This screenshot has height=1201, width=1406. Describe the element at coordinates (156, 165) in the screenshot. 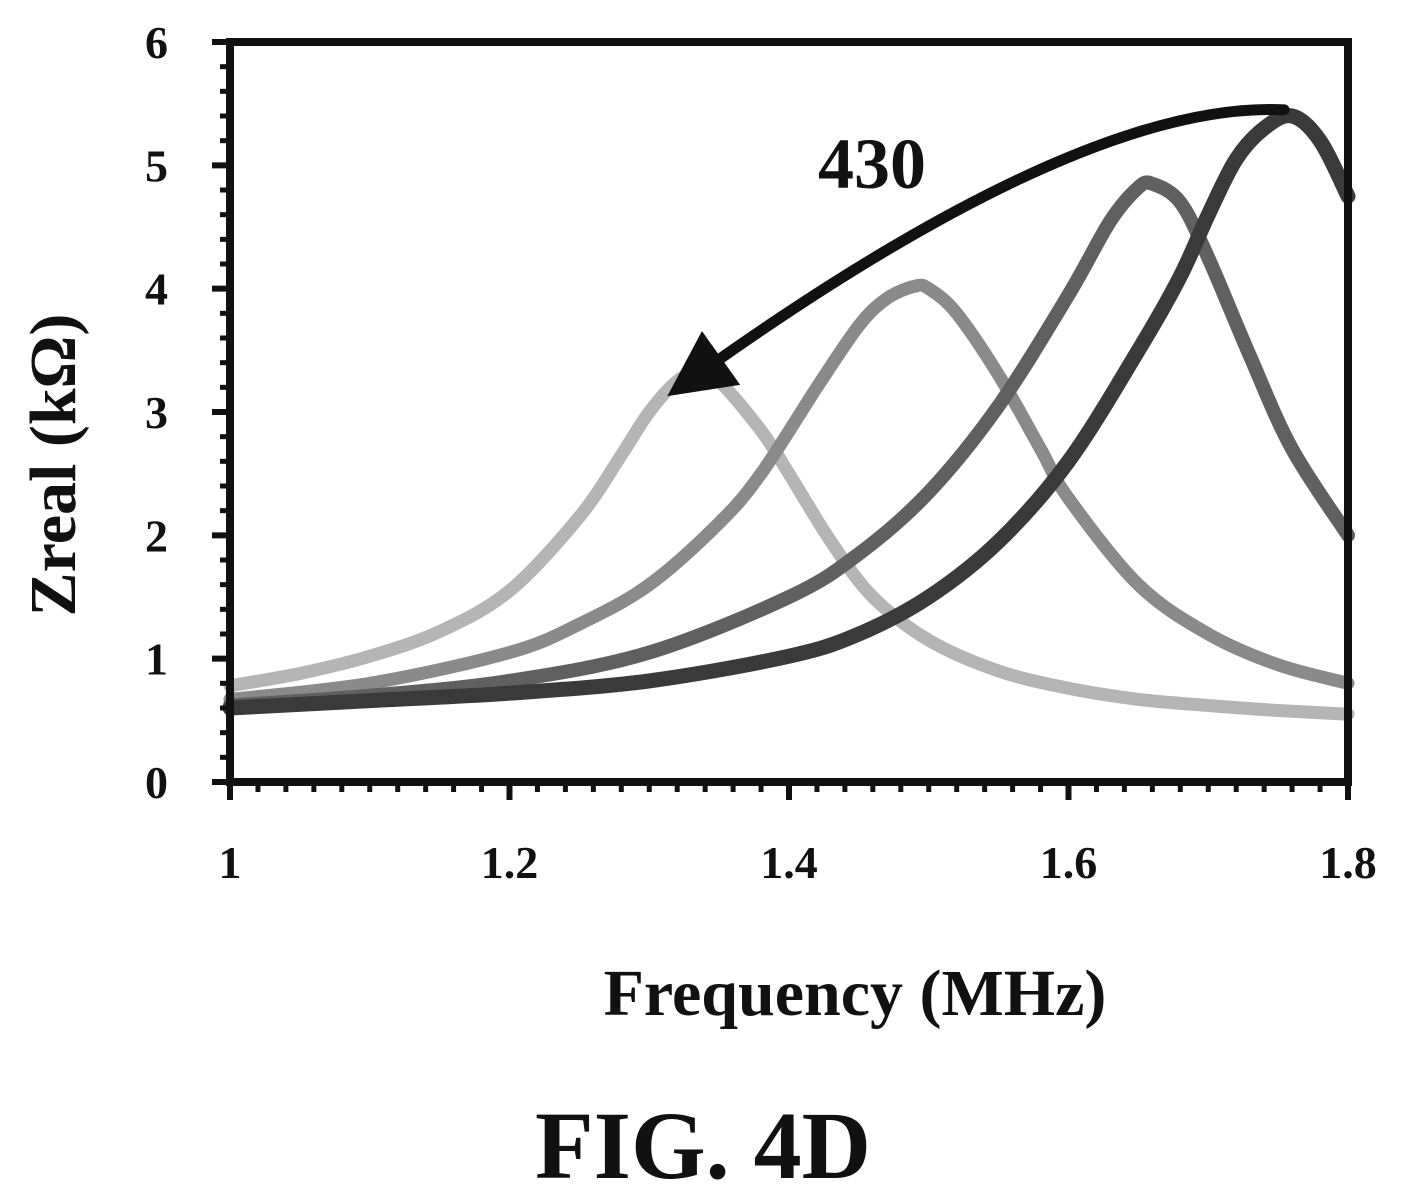

I see `y-tick-label: 5` at that location.